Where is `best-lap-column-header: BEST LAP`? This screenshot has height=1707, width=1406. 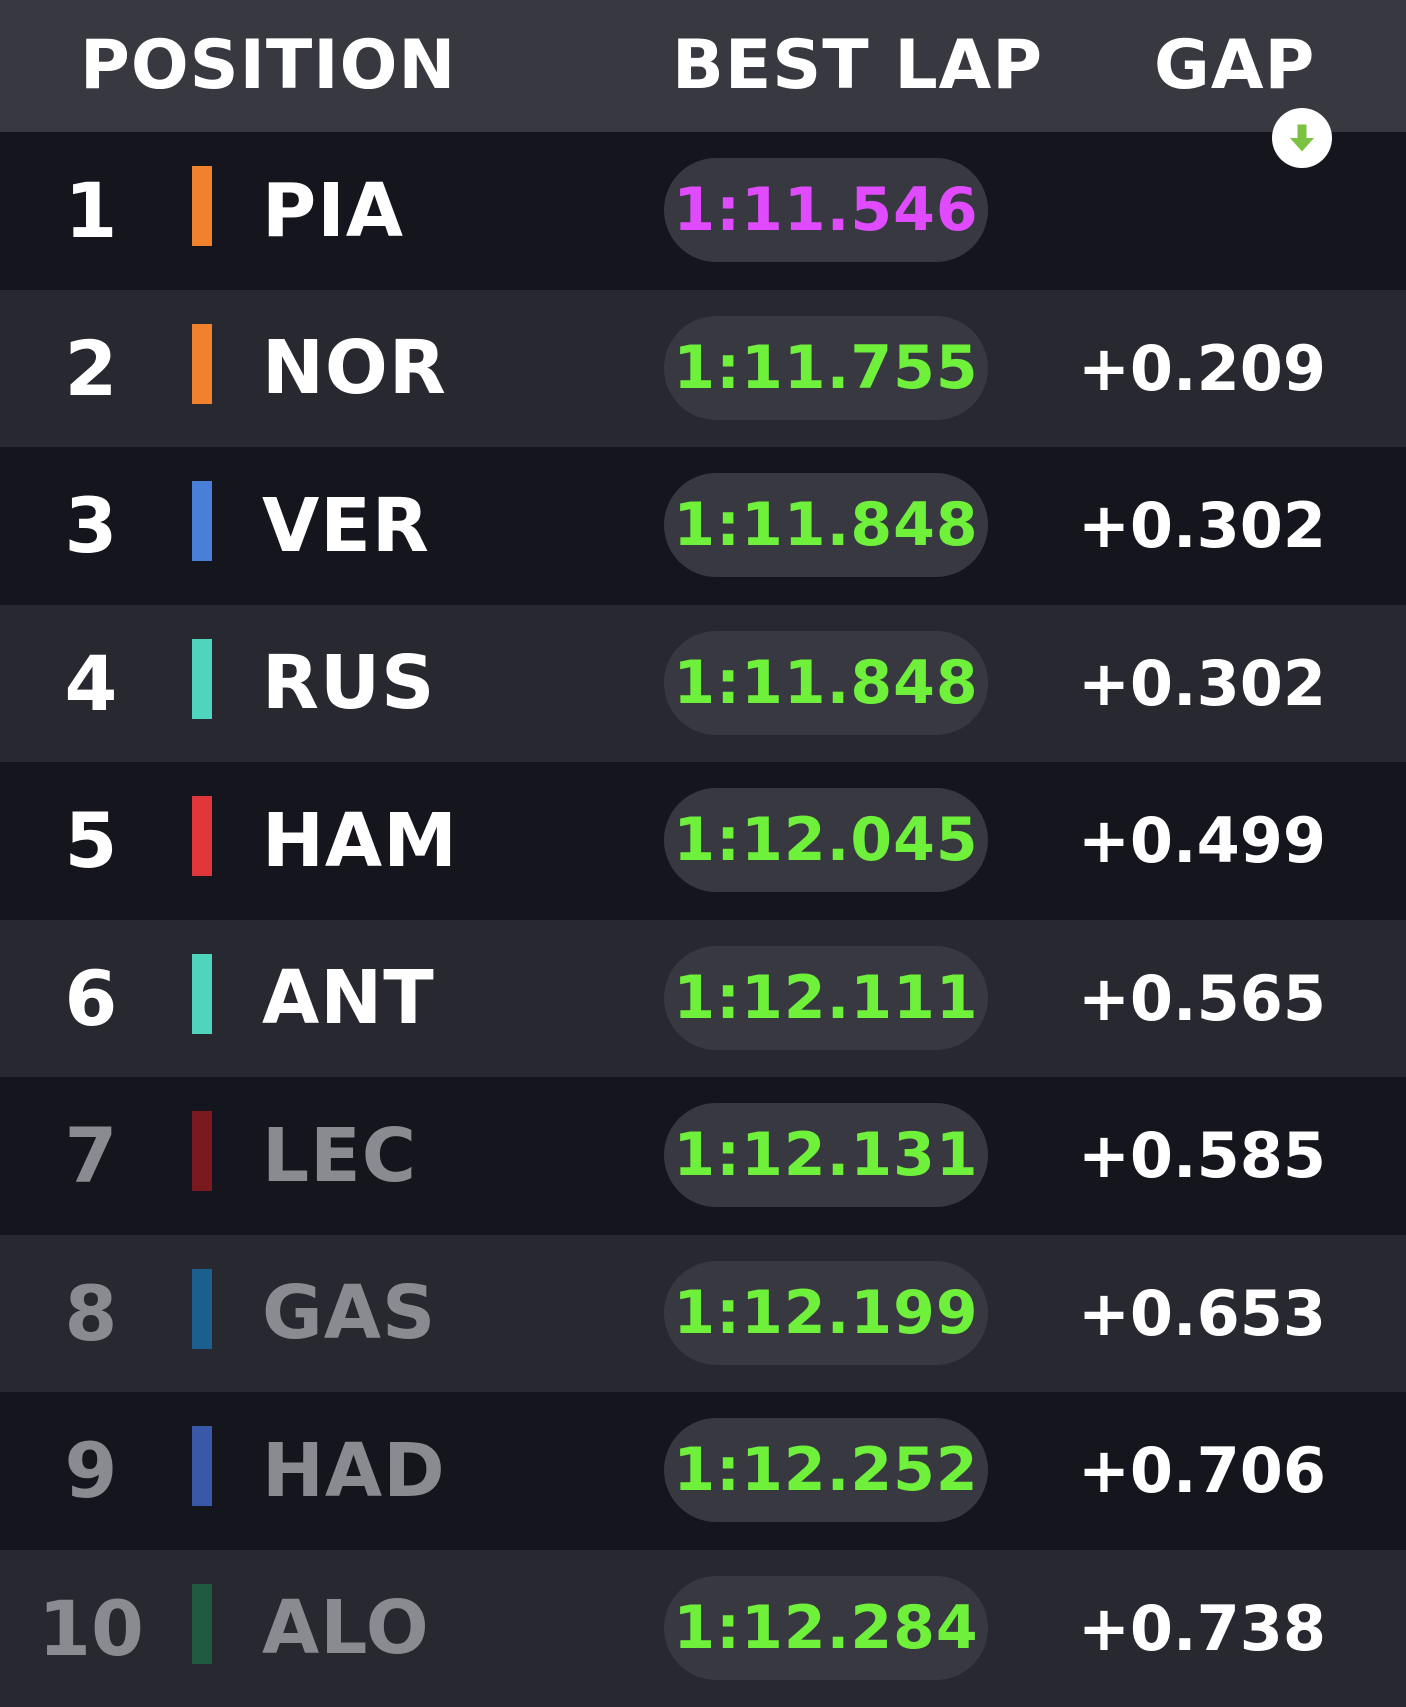
best-lap-column-header: BEST LAP is located at coordinates (857, 65).